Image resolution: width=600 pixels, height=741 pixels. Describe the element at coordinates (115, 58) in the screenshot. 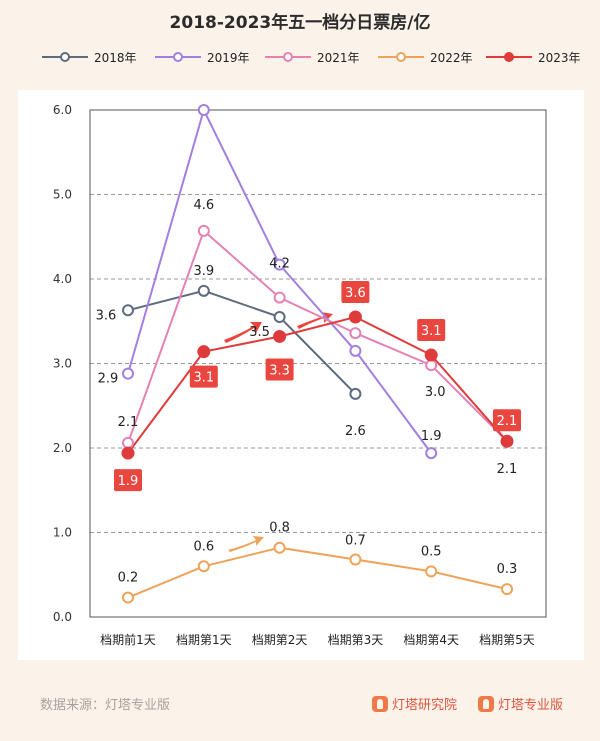

I see `legend-label: 2018年` at that location.